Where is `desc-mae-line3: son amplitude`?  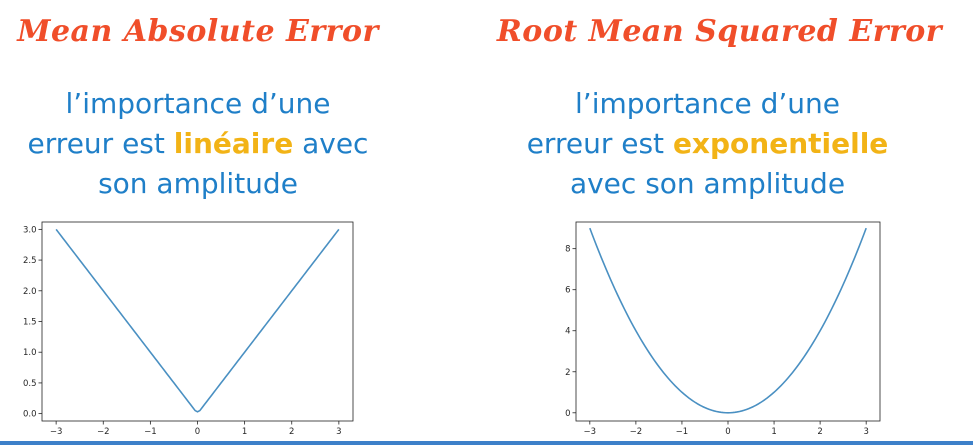 desc-mae-line3: son amplitude is located at coordinates (198, 183).